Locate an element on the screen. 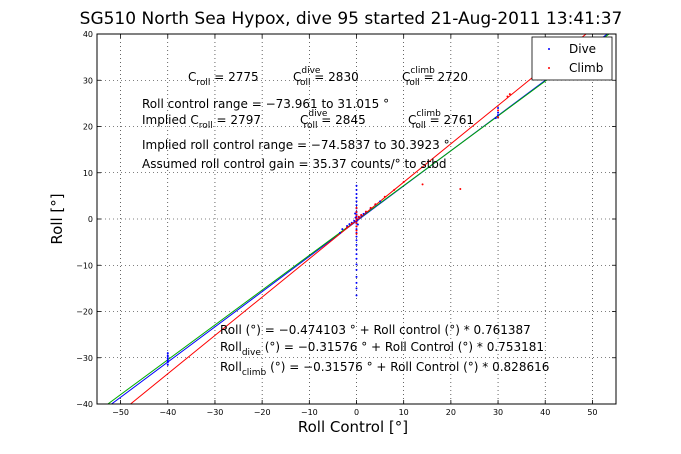 This screenshot has height=454, width=681. x-tick-label: 20 is located at coordinates (451, 412).